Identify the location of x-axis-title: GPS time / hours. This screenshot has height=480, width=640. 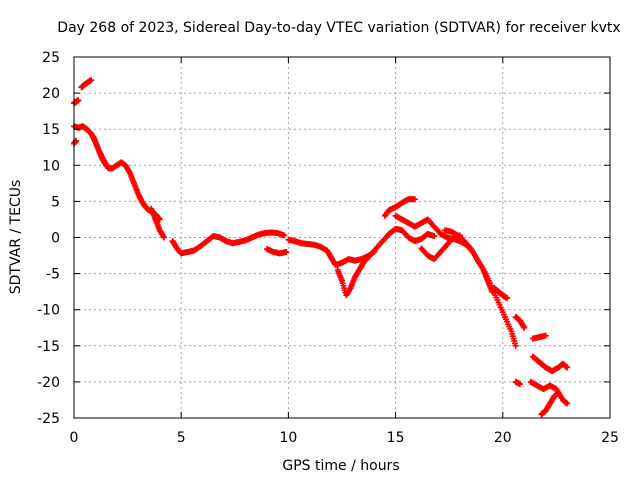
(340, 466).